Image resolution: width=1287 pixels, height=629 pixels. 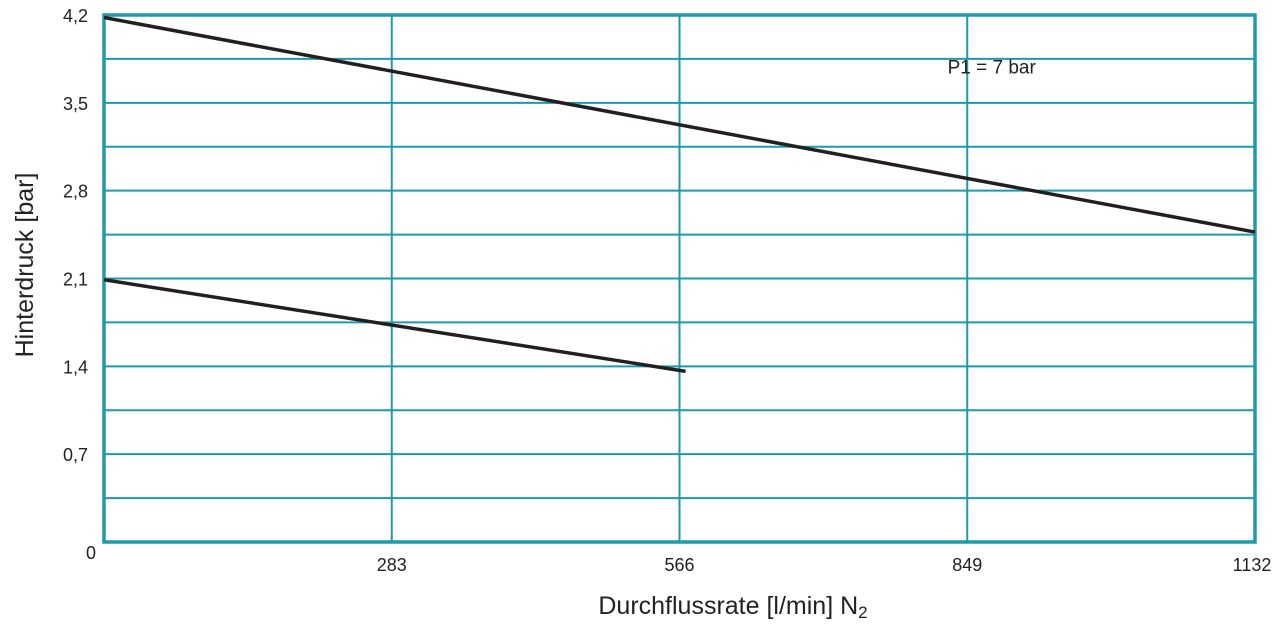 What do you see at coordinates (25, 265) in the screenshot?
I see `y-axis-title: Hinterdruck [bar]` at bounding box center [25, 265].